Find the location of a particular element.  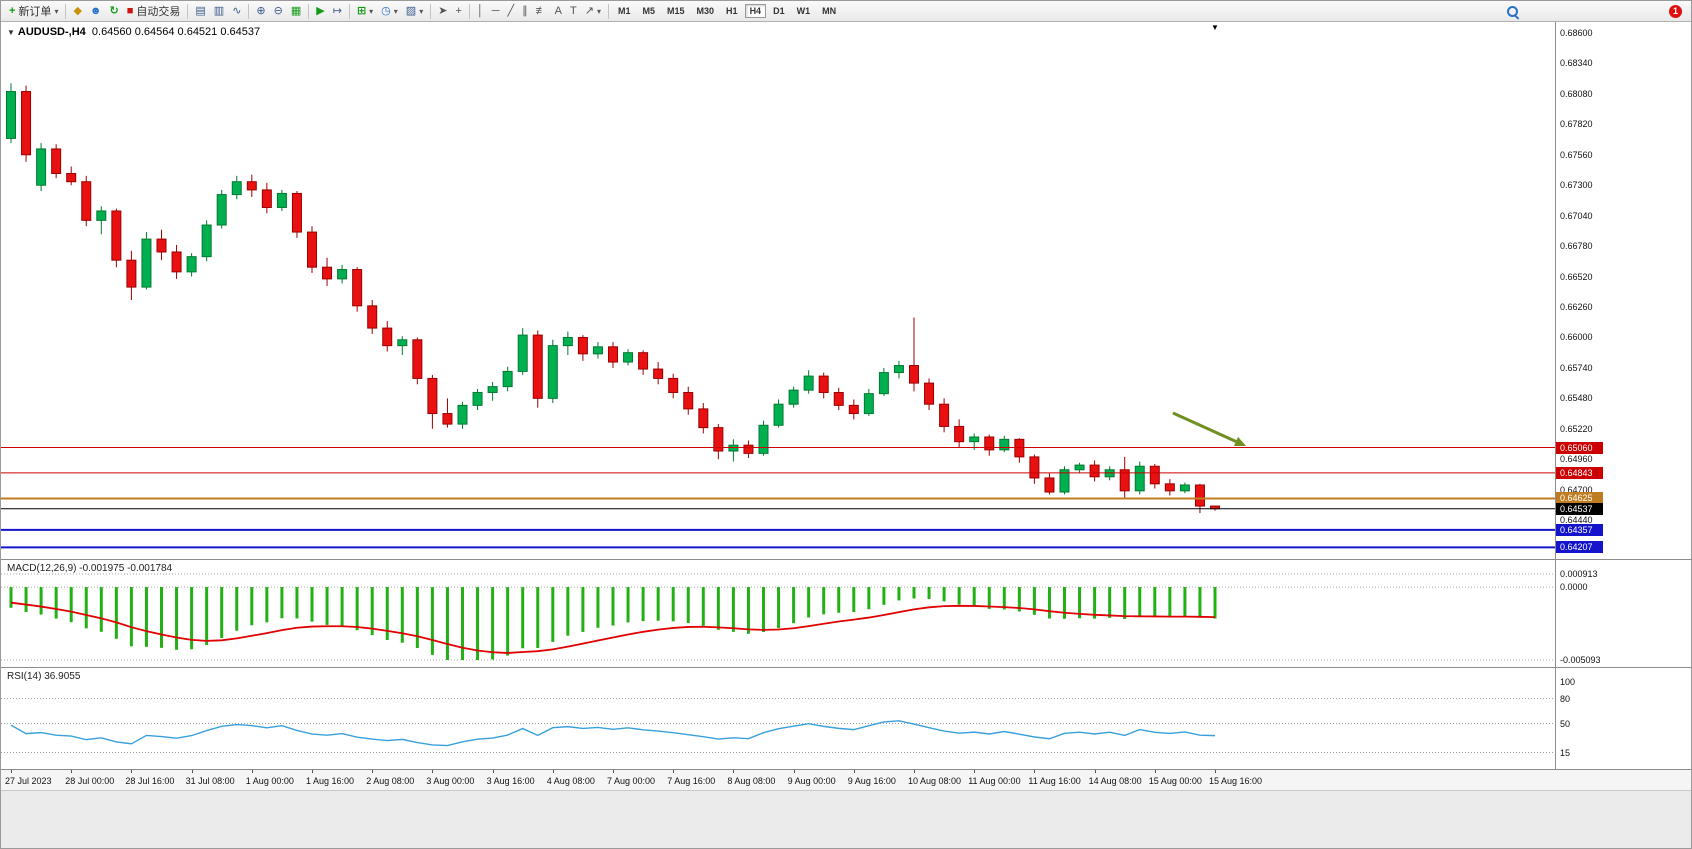

auto-scroll-icon: ▶ is located at coordinates (320, 11).